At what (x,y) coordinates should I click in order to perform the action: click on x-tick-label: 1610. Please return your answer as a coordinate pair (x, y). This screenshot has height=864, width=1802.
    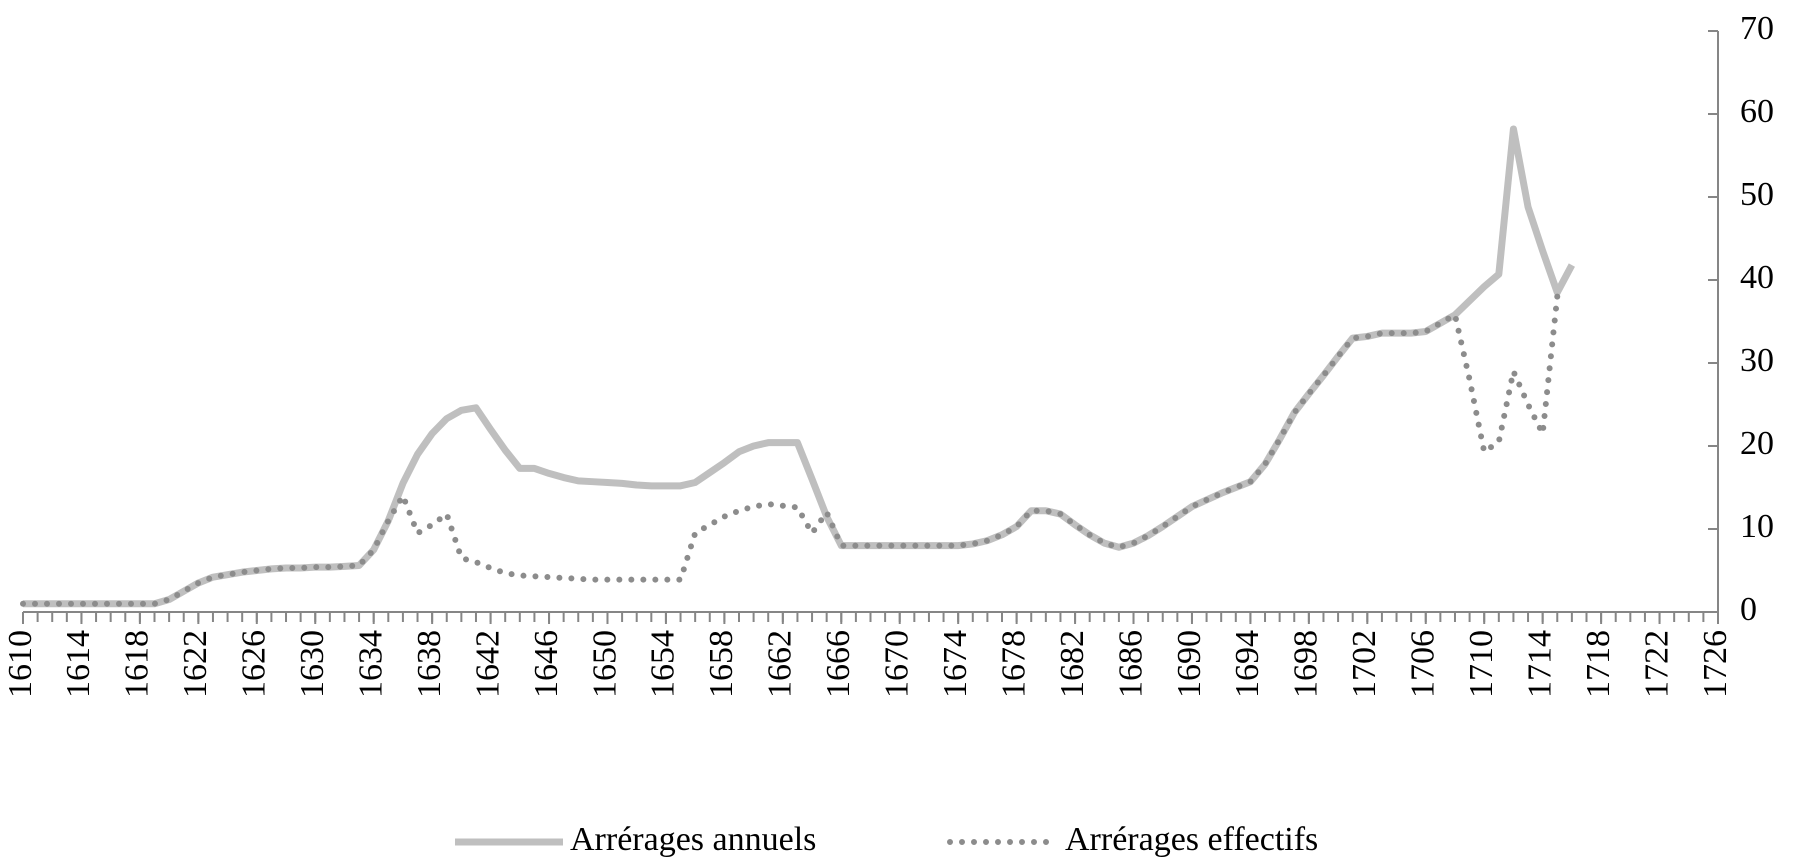
    Looking at the image, I should click on (20, 664).